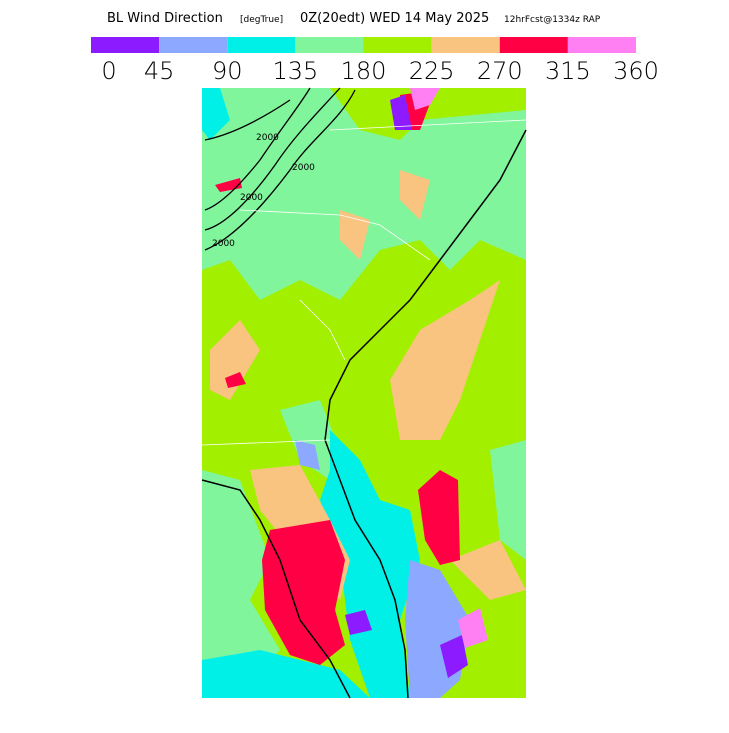 This screenshot has width=729, height=733. What do you see at coordinates (394, 18) in the screenshot?
I see `valid-time: 0Z(20edt) WED 14 May 2025` at bounding box center [394, 18].